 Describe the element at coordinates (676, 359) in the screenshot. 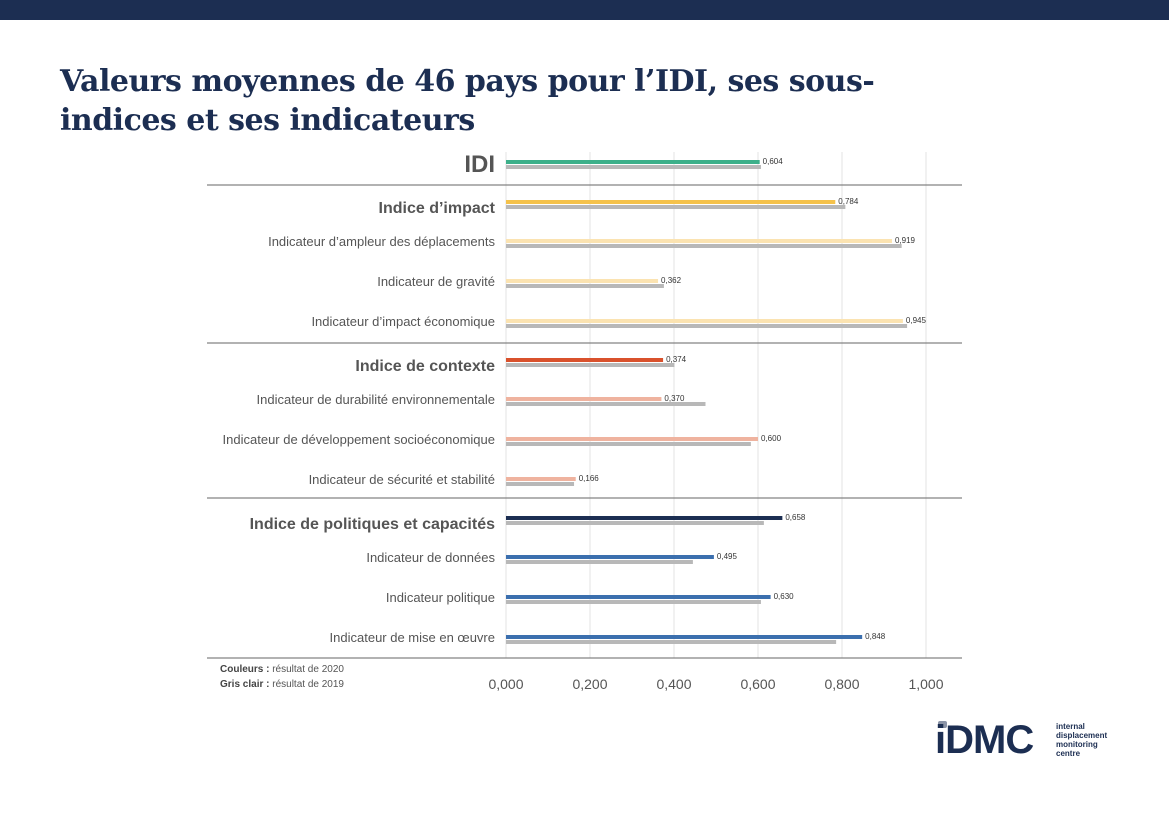

I see `value-label: 0,374` at that location.